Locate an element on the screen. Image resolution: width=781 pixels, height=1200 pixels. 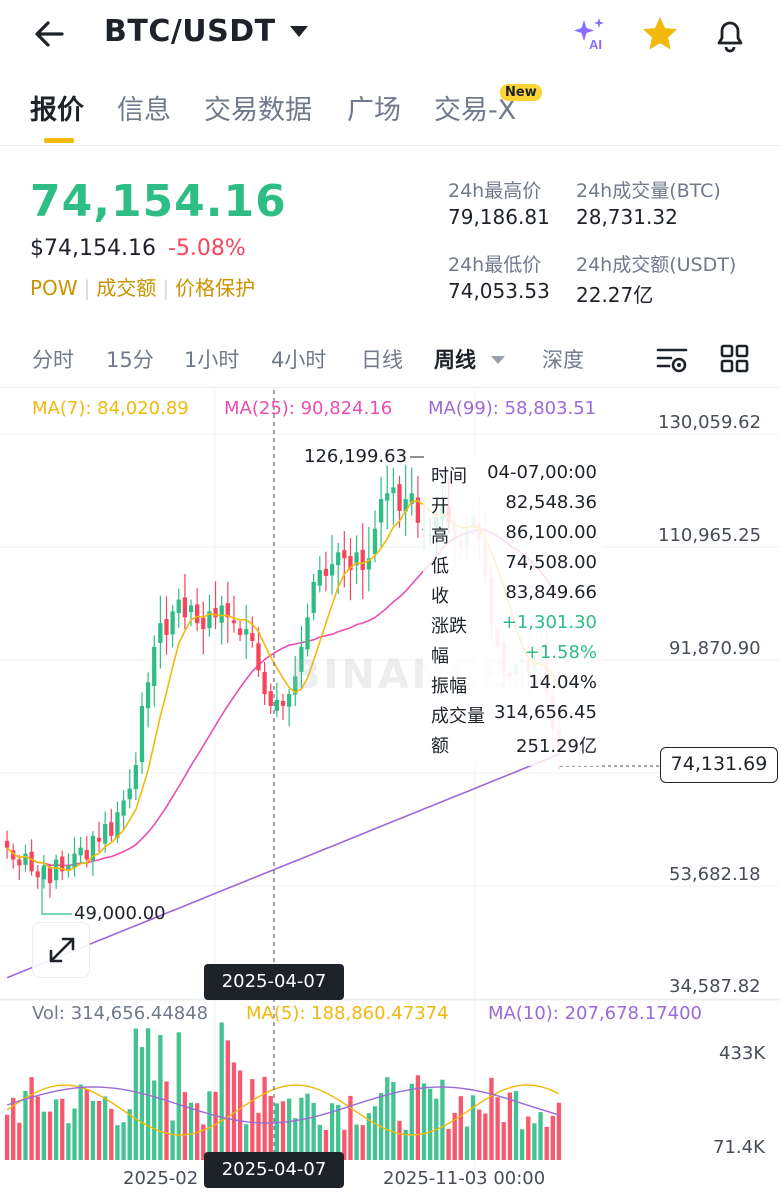
tag-price-protection: 价格保护 is located at coordinates (215, 288).